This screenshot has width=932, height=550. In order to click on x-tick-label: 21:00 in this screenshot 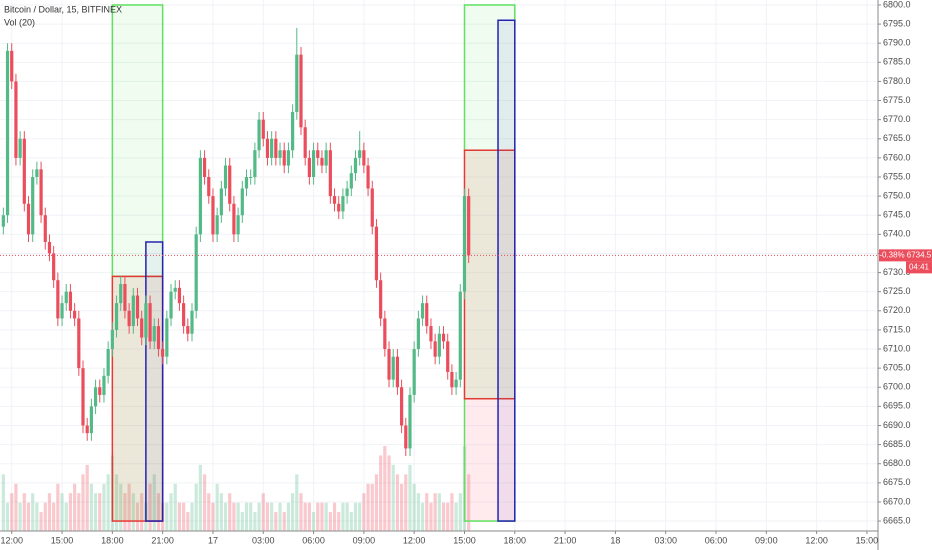, I will do `click(565, 540)`.